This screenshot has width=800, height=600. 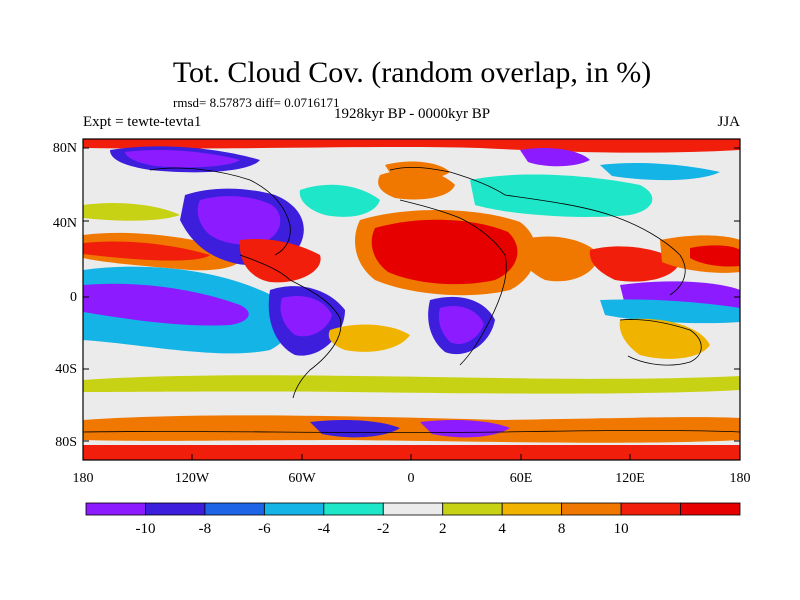 I want to click on anomaly-region-west-pacific-outer, so click(x=670, y=311).